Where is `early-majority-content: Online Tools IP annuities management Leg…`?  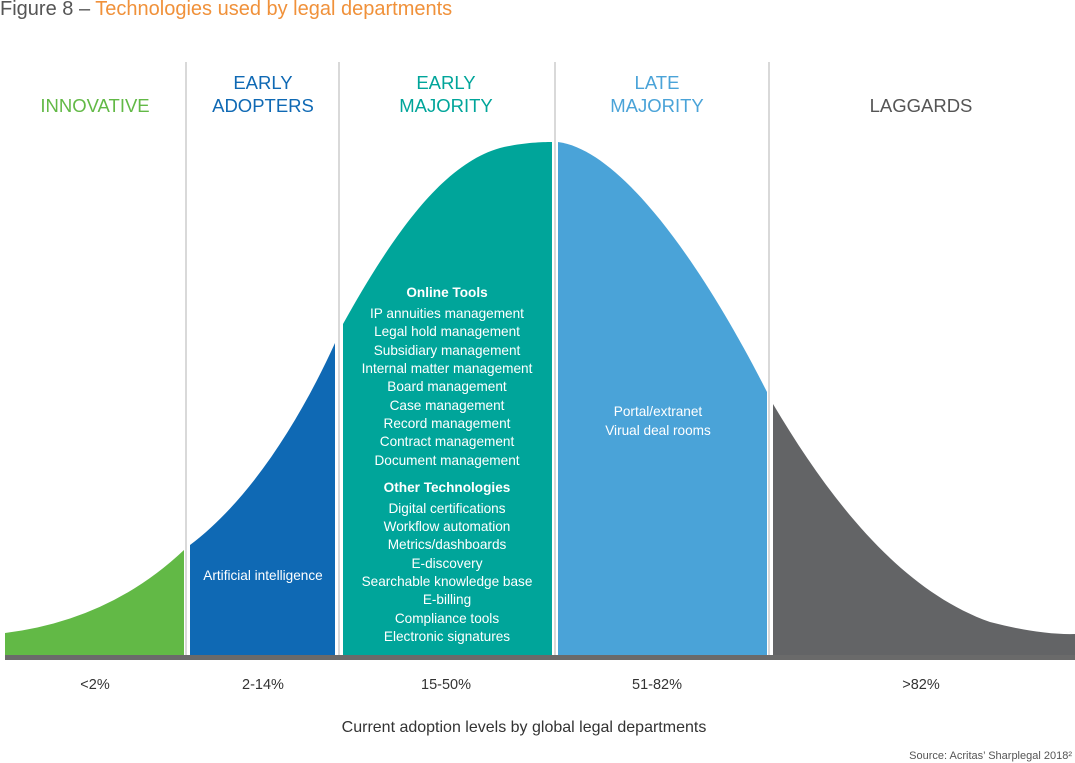
early-majority-content: Online Tools IP annuities management Leg… is located at coordinates (447, 464).